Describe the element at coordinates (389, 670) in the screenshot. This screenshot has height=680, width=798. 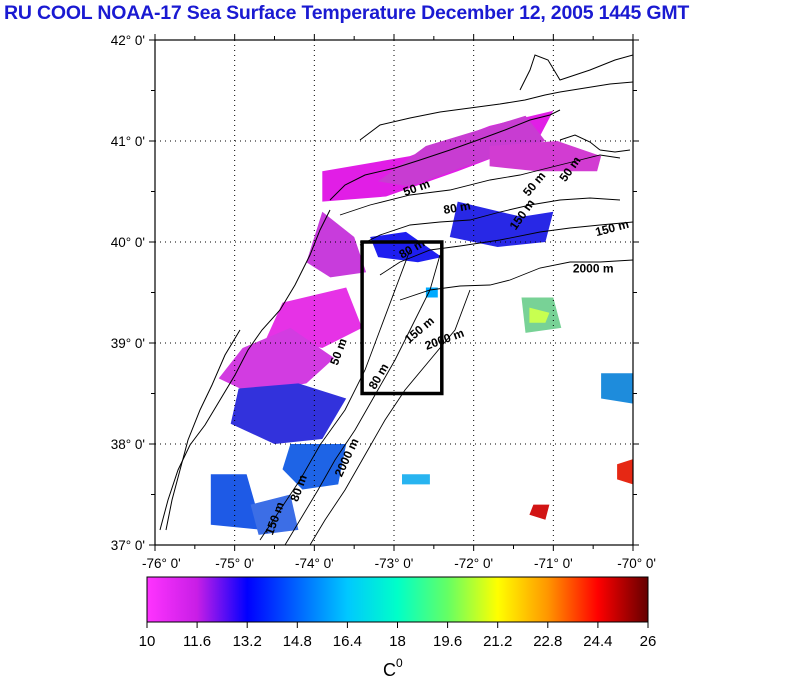
I see `unit-text: C` at that location.